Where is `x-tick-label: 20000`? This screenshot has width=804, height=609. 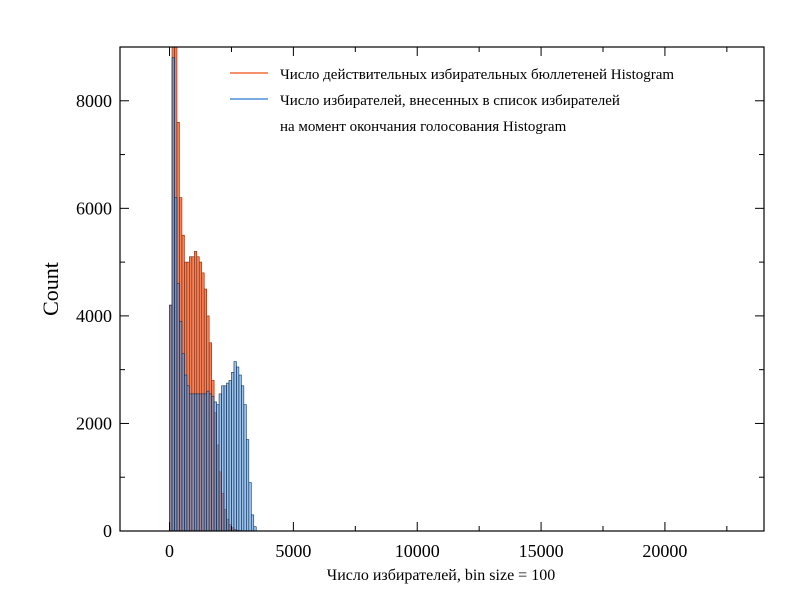
x-tick-label: 20000 is located at coordinates (664, 551).